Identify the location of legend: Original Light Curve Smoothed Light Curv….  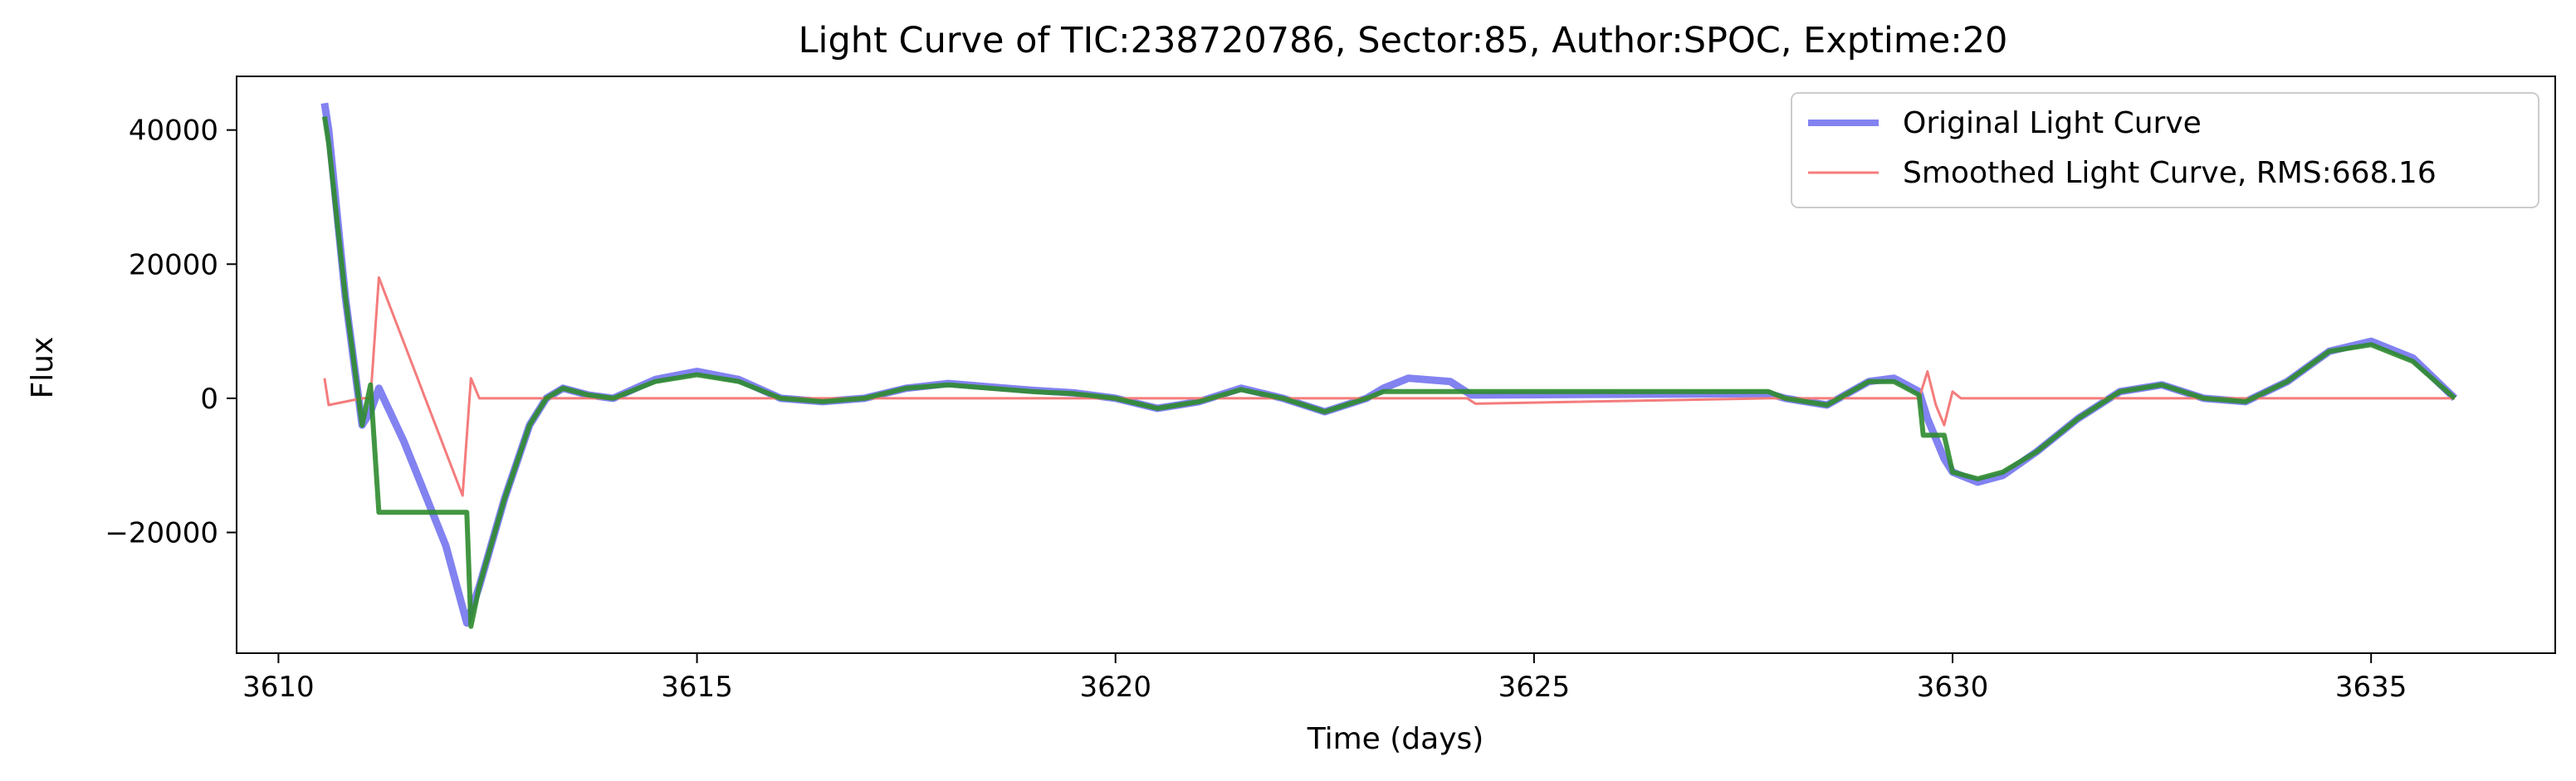
(2165, 150).